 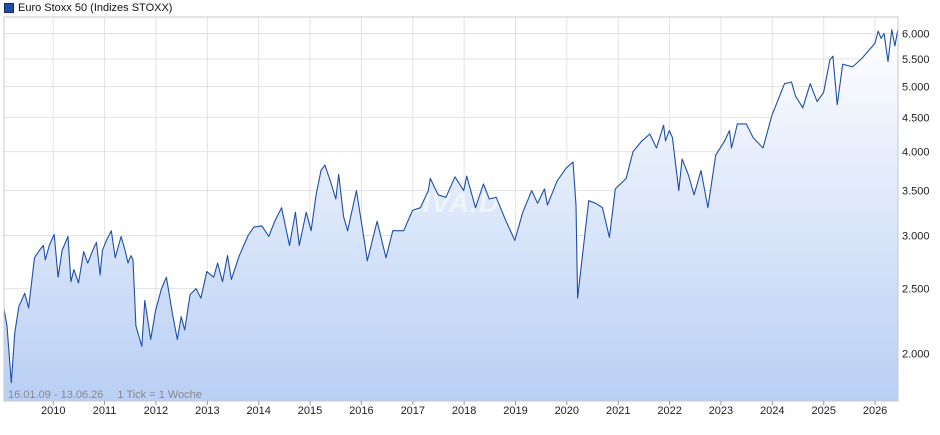 I want to click on x-tick-label: 2019, so click(x=515, y=411).